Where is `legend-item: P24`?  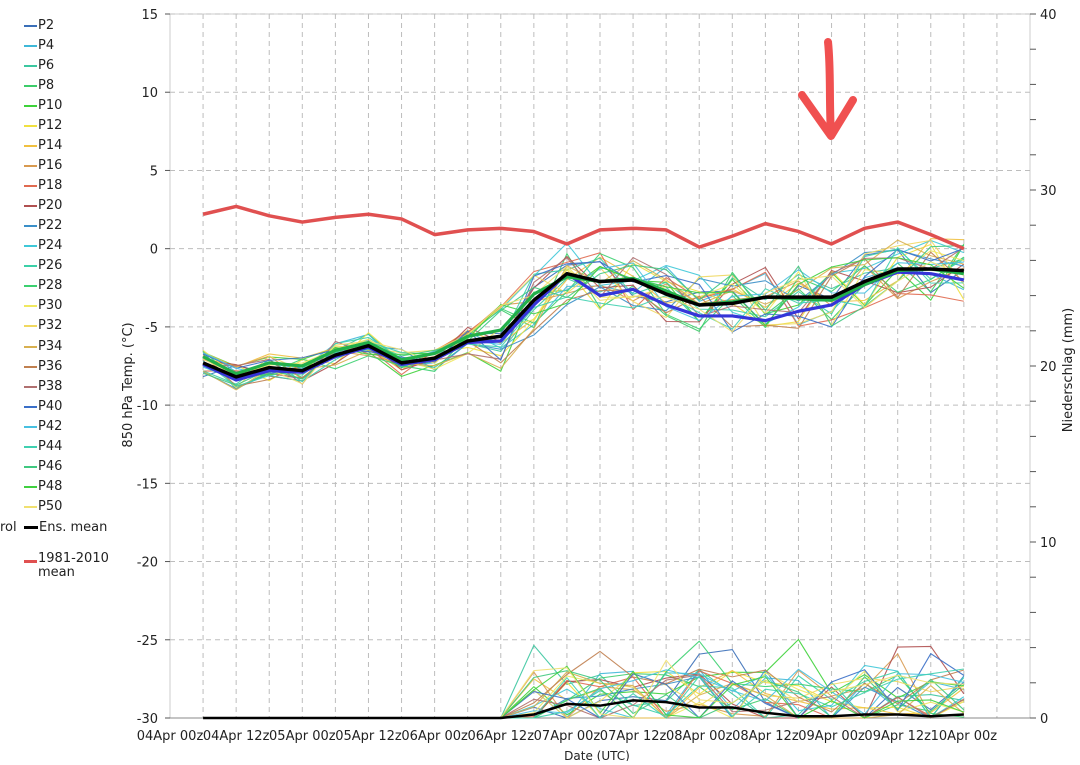
legend-item: P24 is located at coordinates (62, 246).